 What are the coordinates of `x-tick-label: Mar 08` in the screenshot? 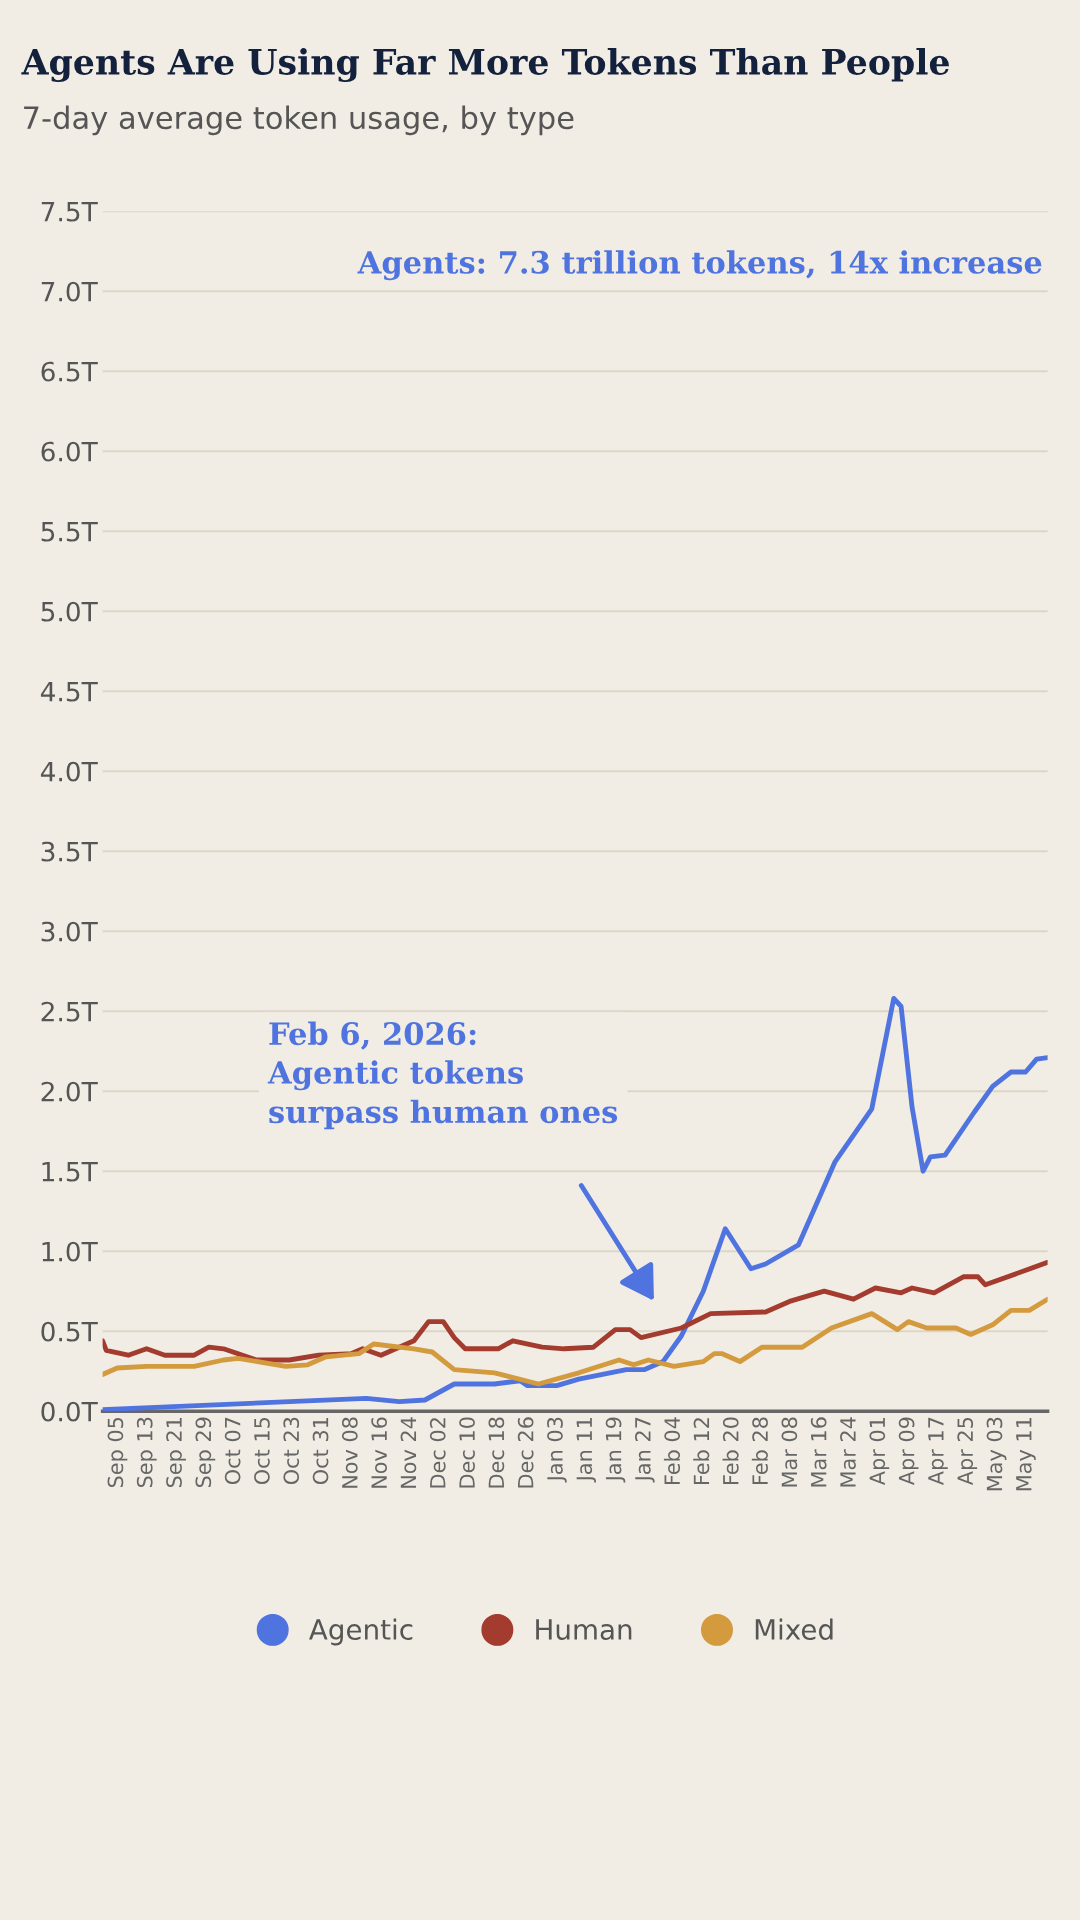 It's located at (789, 1452).